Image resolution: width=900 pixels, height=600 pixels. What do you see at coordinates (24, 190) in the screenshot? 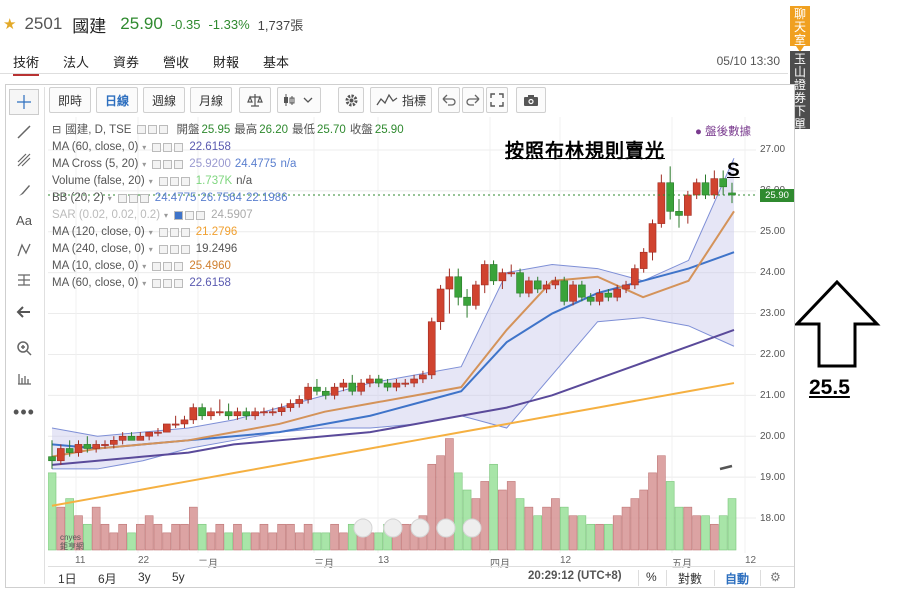
I see `brush-icon` at bounding box center [24, 190].